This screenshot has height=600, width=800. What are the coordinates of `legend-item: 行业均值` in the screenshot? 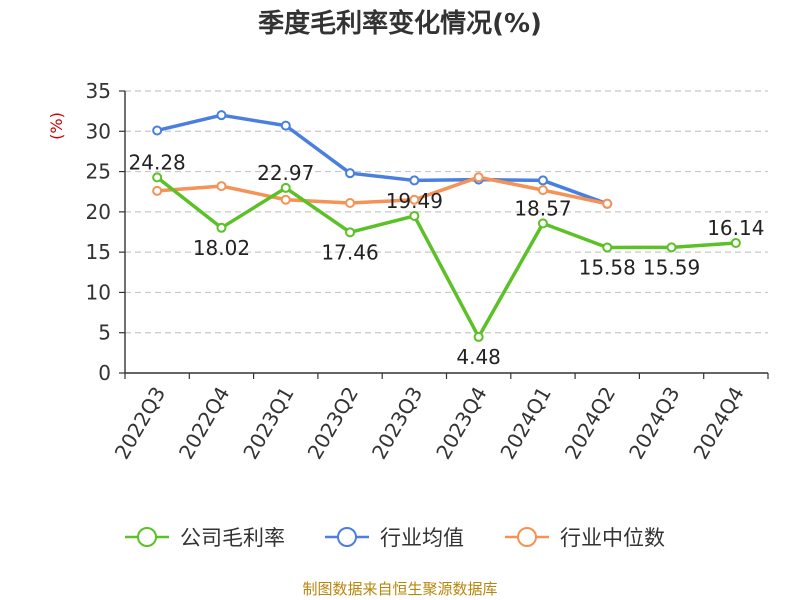 It's located at (394, 538).